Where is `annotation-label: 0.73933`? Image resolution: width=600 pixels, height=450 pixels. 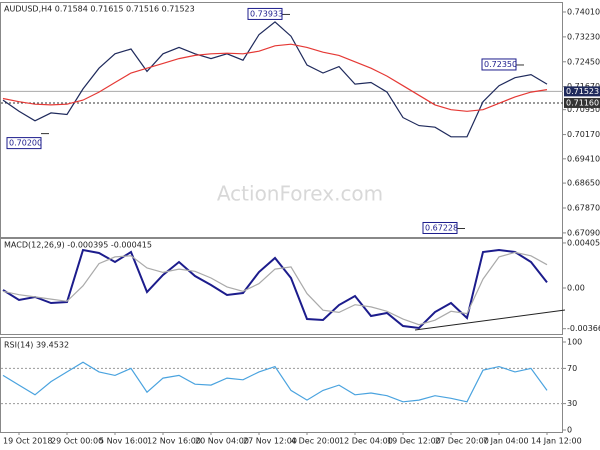
annotation-label: 0.73933 is located at coordinates (266, 13).